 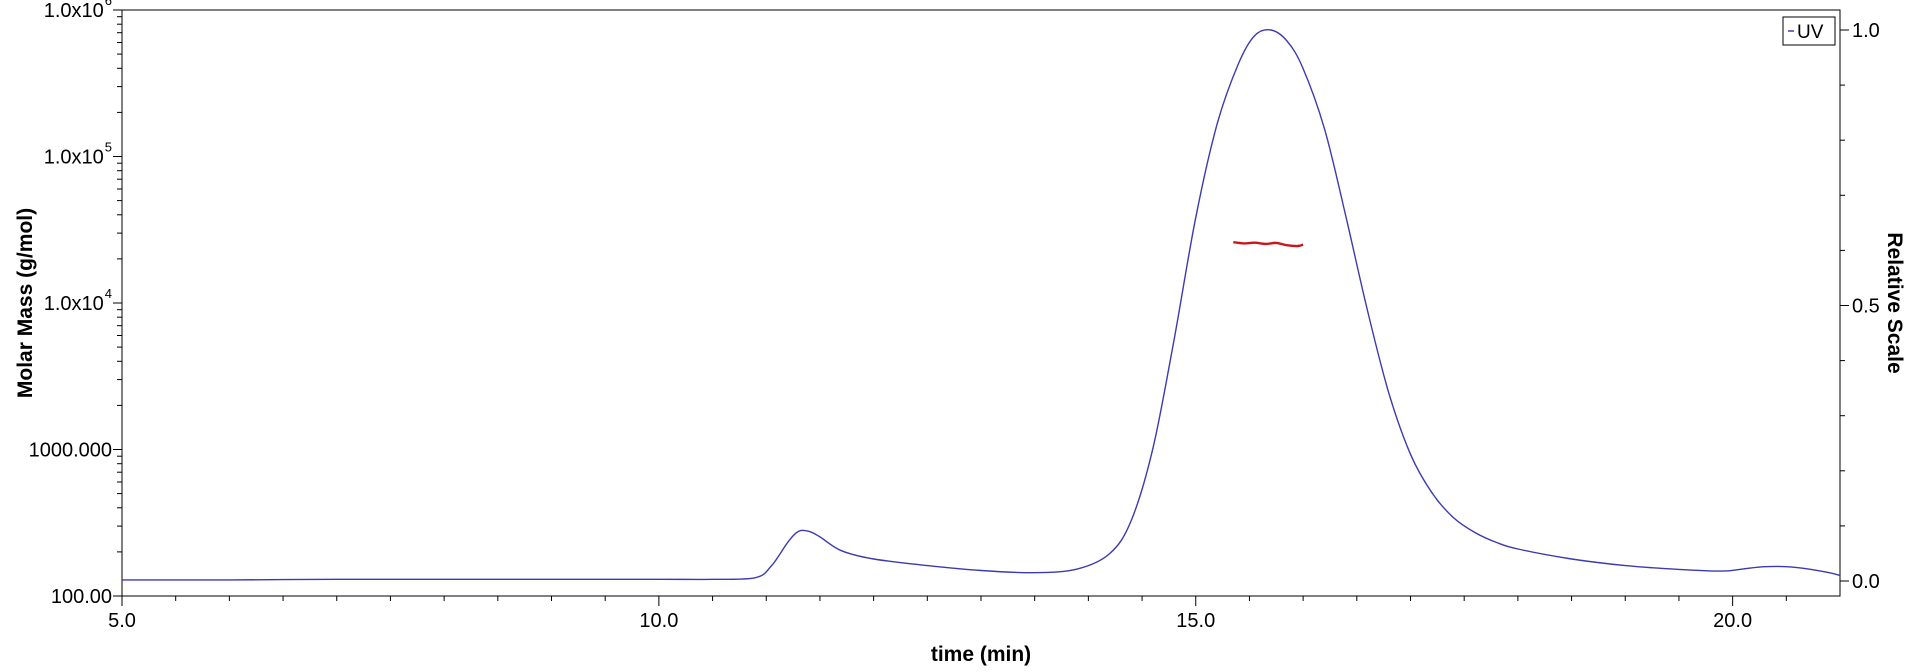 I want to click on x-tick-label: 5.0, so click(x=122, y=621).